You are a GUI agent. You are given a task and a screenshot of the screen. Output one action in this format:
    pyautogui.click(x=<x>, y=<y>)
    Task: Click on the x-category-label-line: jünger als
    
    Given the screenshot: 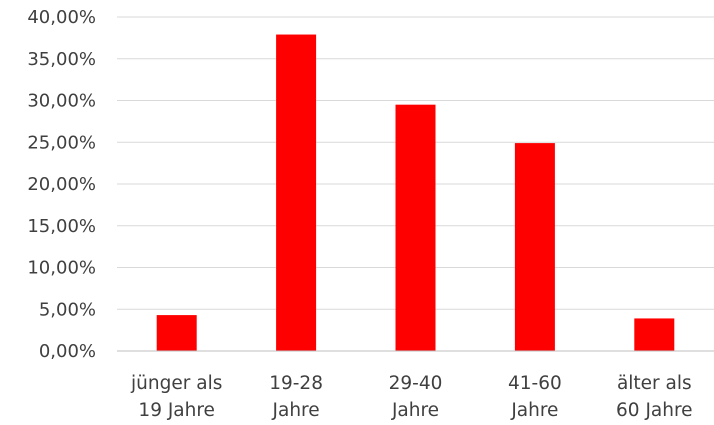 What is the action you would take?
    pyautogui.click(x=176, y=383)
    